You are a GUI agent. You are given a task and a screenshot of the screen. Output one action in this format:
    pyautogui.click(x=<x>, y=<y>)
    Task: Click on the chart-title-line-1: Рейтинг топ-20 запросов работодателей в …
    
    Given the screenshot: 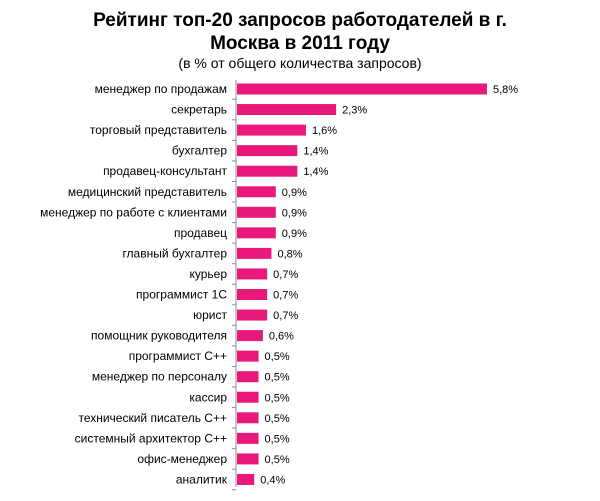 What is the action you would take?
    pyautogui.click(x=300, y=20)
    